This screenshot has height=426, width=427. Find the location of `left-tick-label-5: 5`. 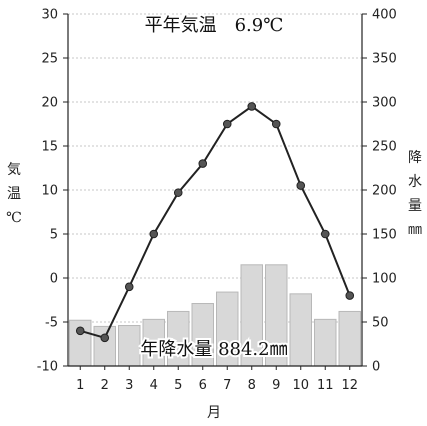

left-tick-label-5: 5 is located at coordinates (54, 235).